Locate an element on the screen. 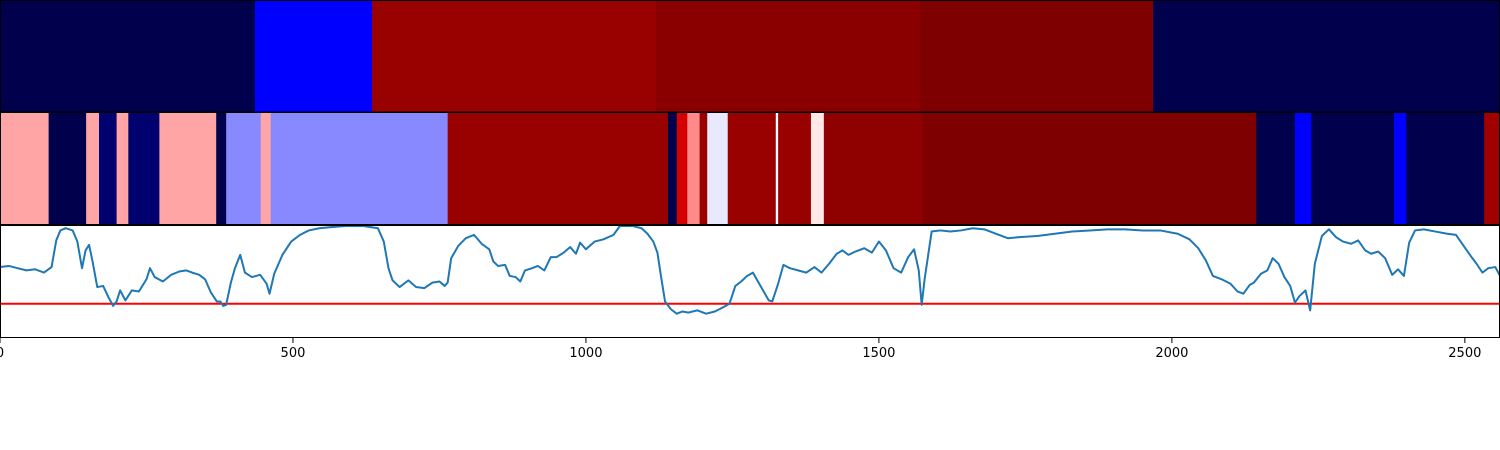  x-tick-label: 1500 is located at coordinates (878, 353).